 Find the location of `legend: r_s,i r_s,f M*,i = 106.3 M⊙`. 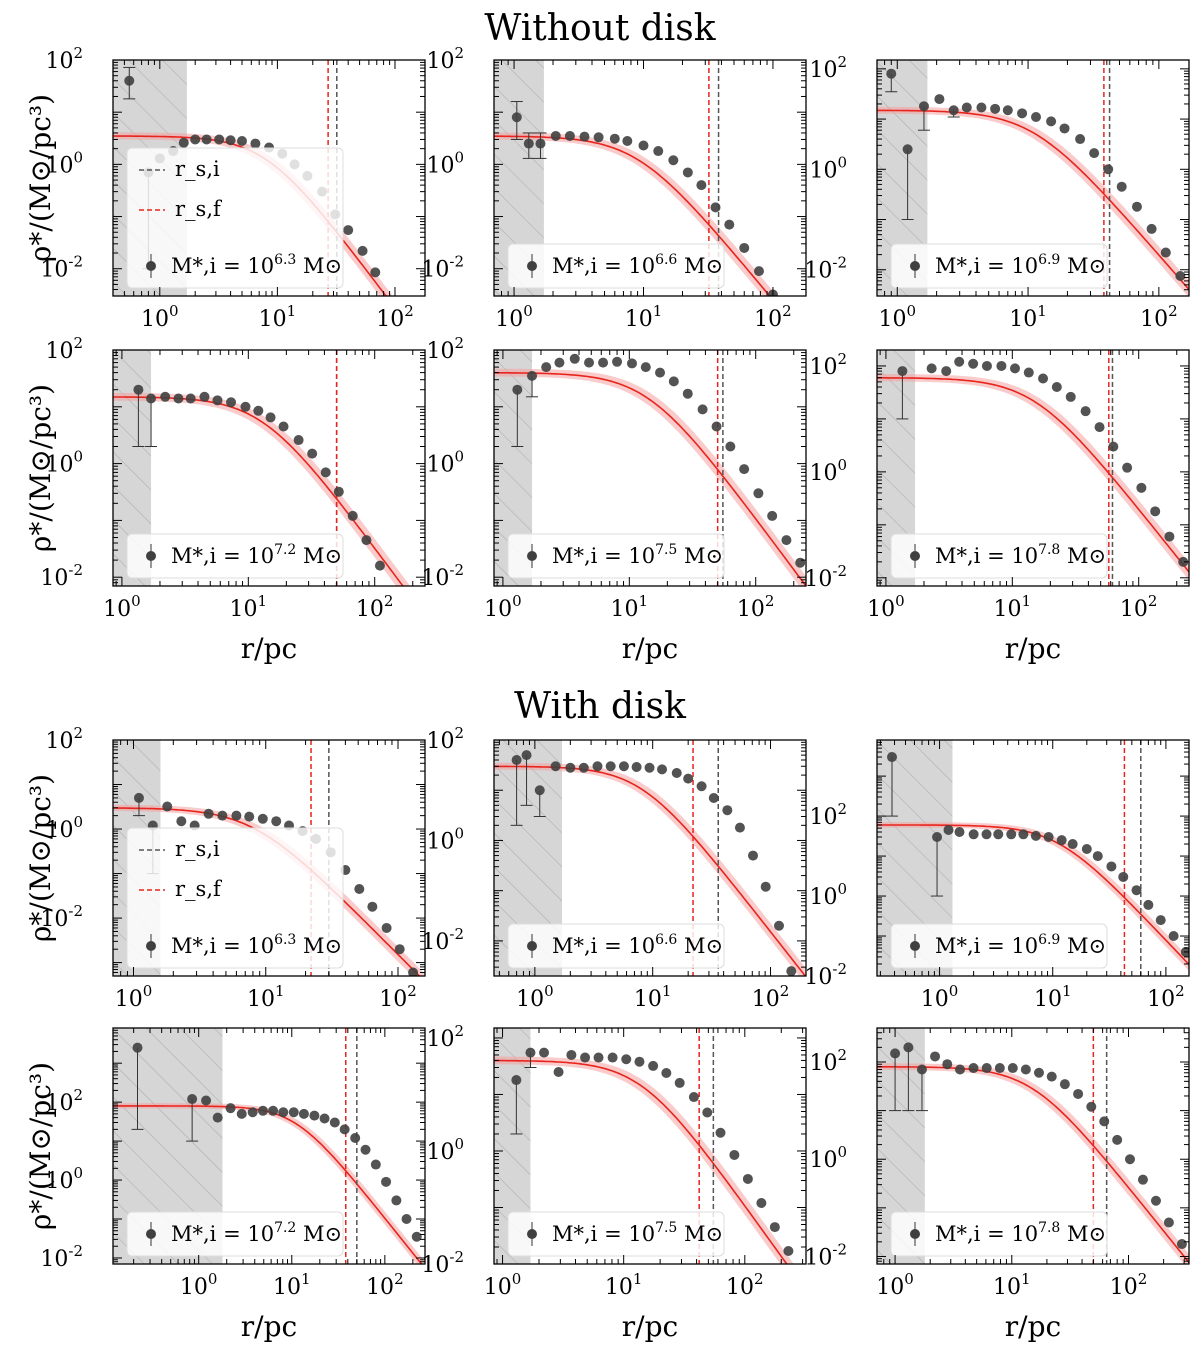

legend: r_s,i r_s,f M*,i = 106.3 M⊙ is located at coordinates (235, 218).